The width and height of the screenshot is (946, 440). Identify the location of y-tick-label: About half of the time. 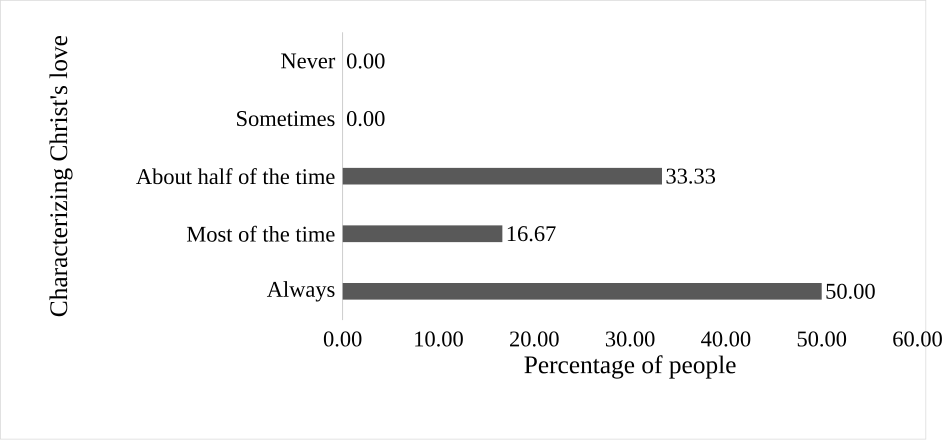
(235, 176).